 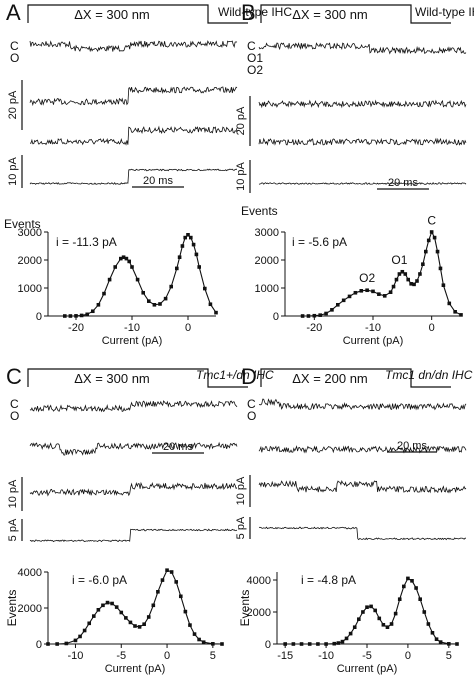 I want to click on peak-label: O2, so click(x=367, y=278).